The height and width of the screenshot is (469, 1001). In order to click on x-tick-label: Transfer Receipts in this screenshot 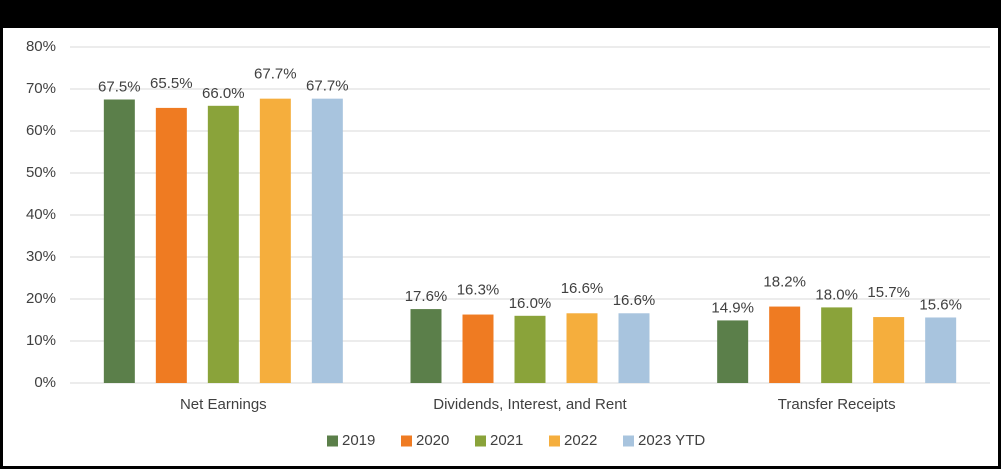, I will do `click(837, 404)`.